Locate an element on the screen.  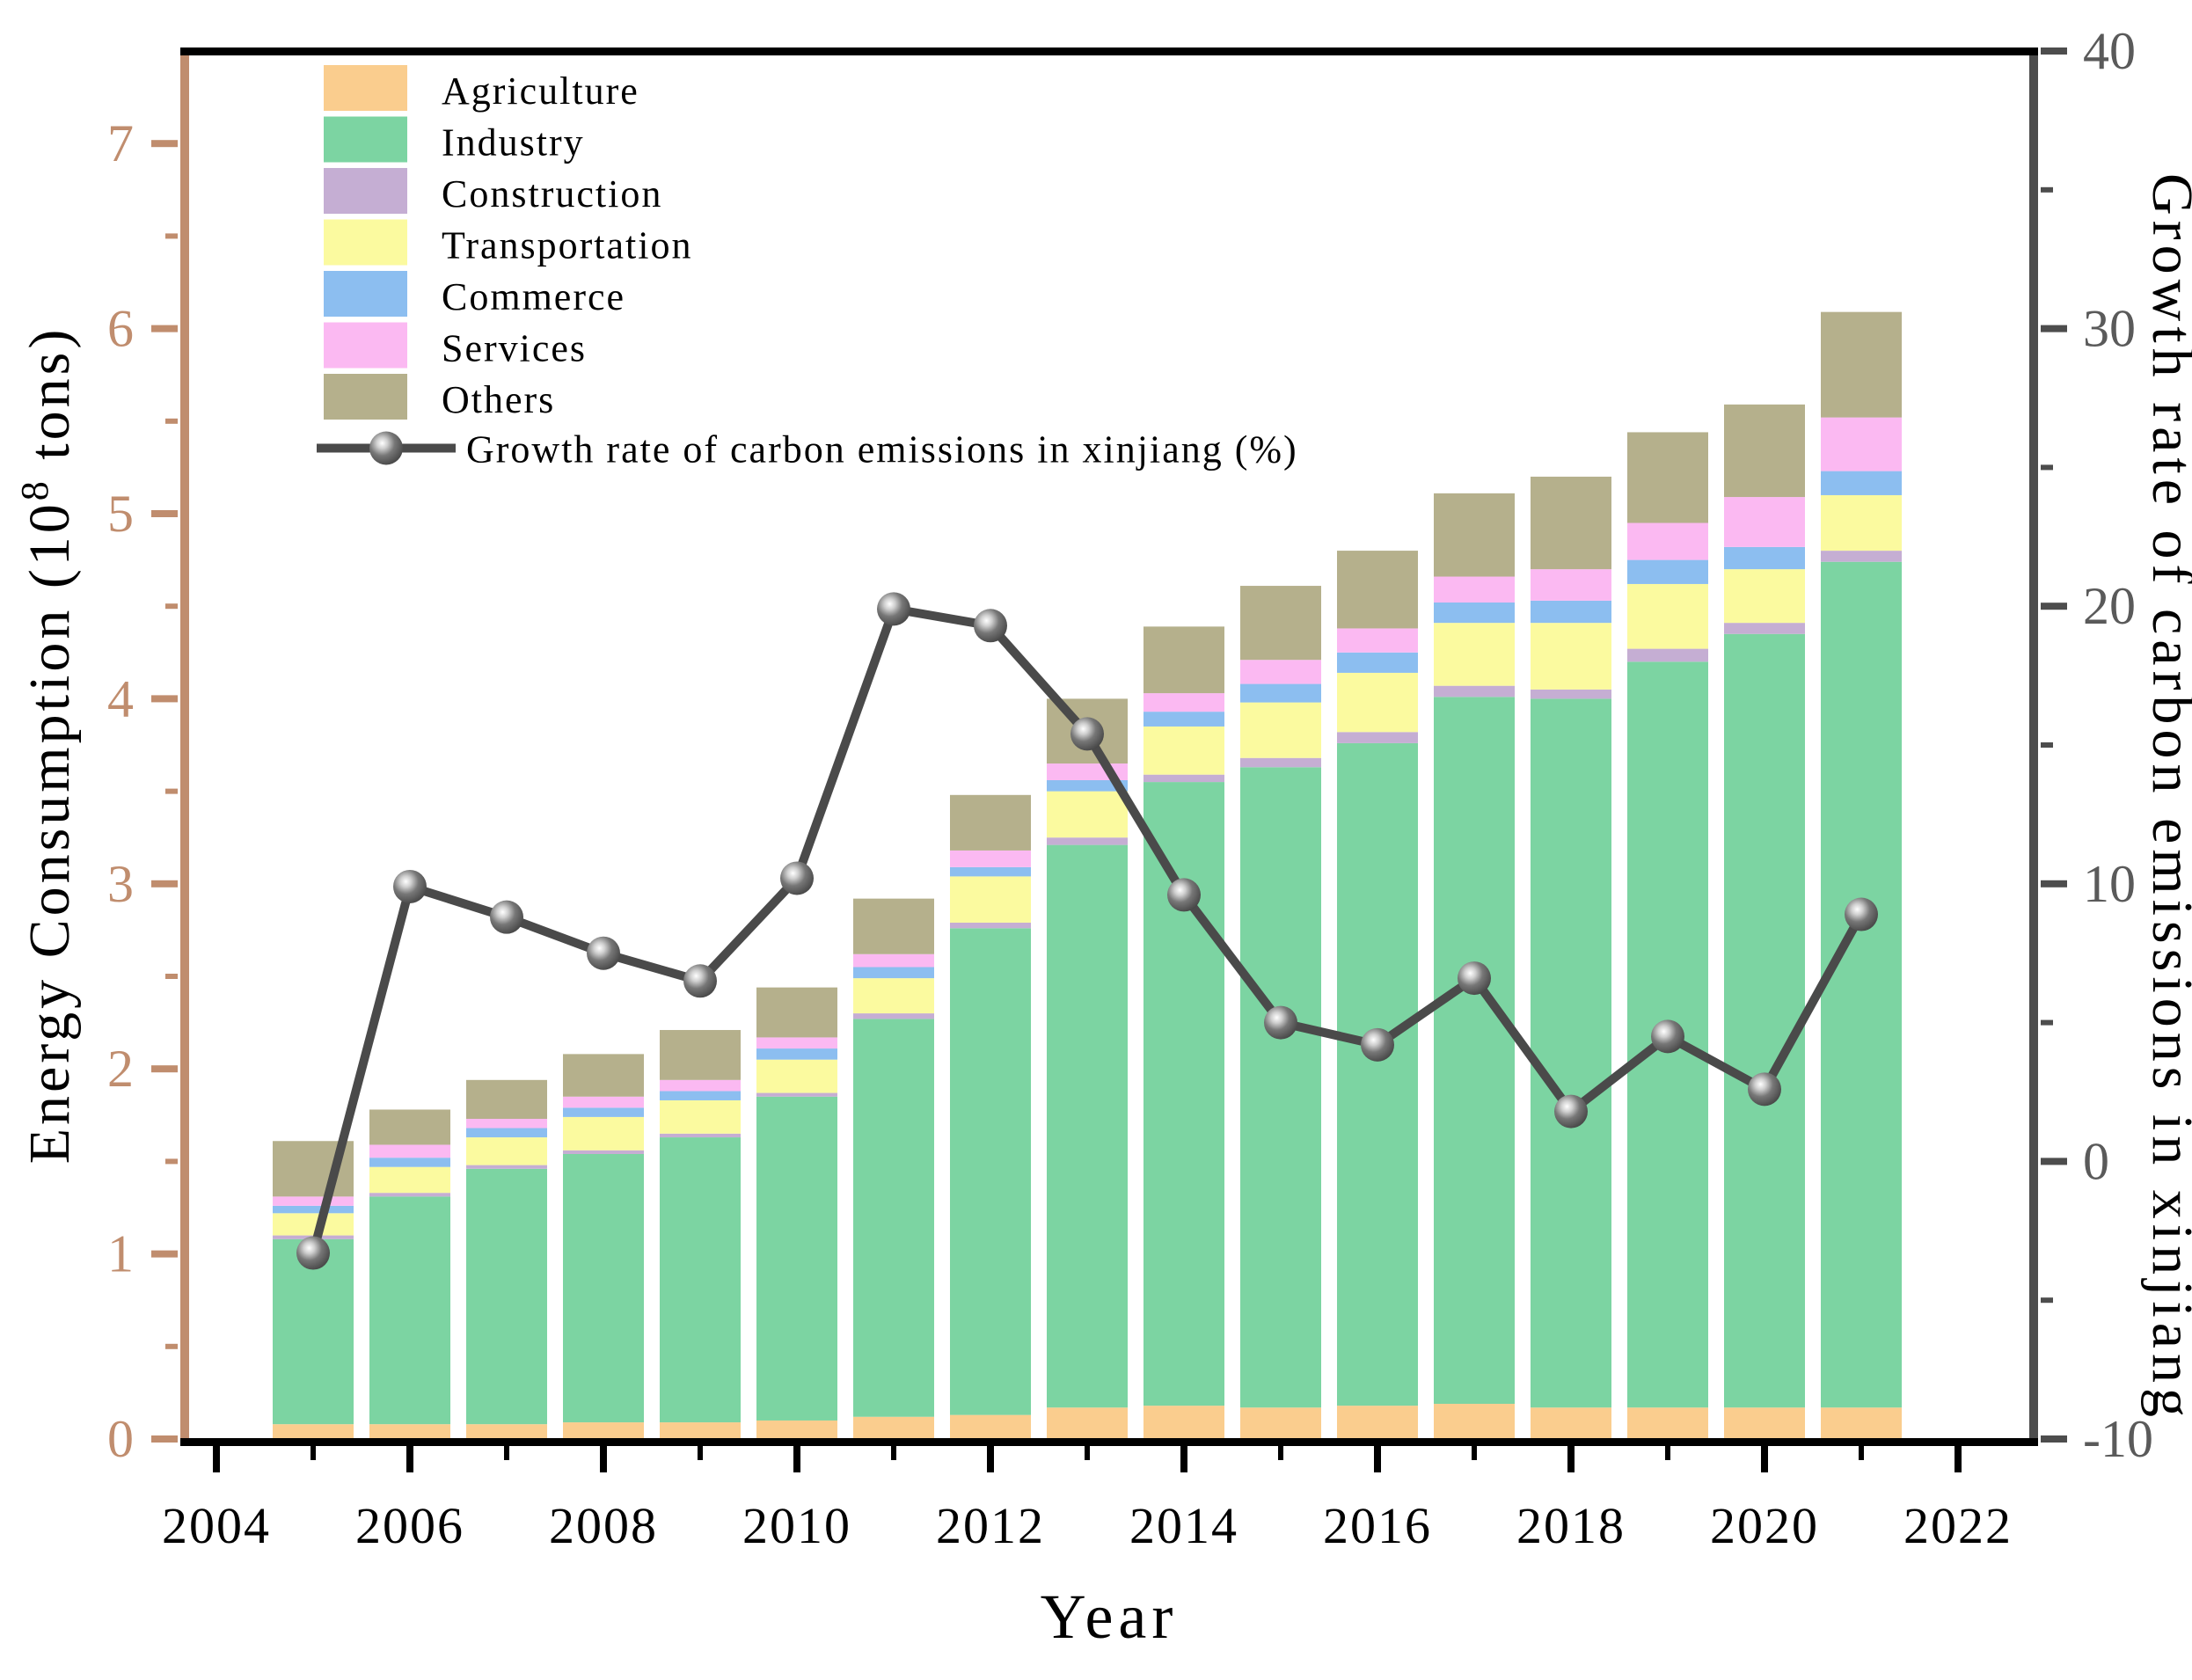
x-tick-label-2018: 2018 is located at coordinates (1571, 1525).